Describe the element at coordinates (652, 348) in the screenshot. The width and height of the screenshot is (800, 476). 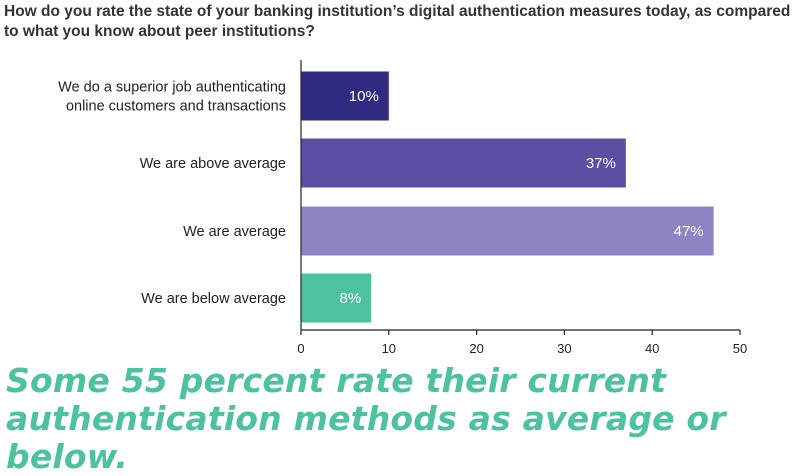
I see `x-tick-label-4: 40` at that location.